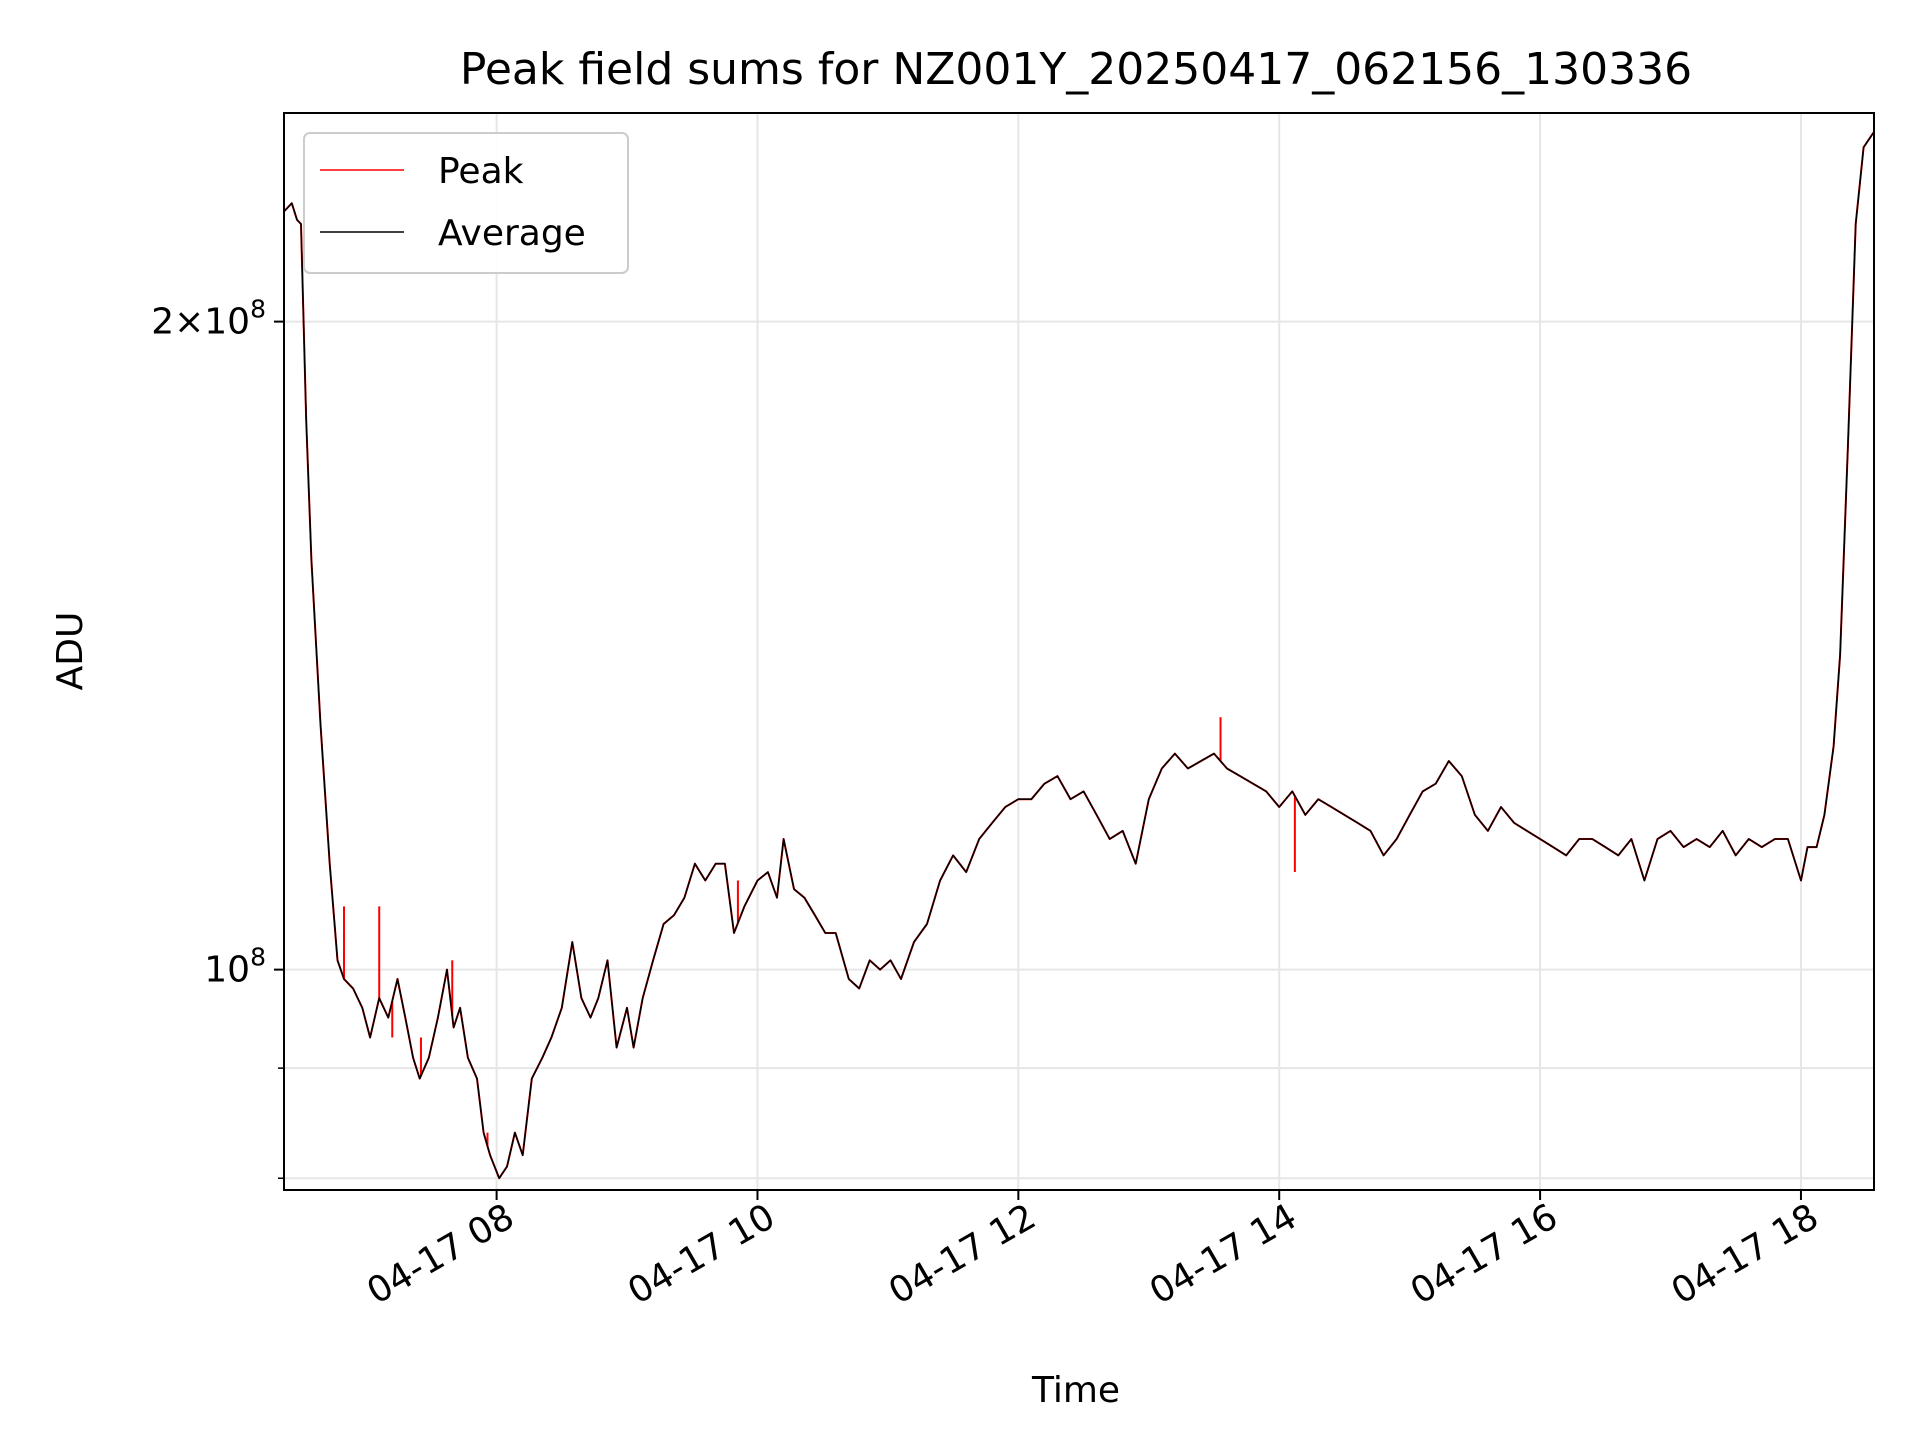  I want to click on y-tick-multiplier: 2×, so click(177, 322).